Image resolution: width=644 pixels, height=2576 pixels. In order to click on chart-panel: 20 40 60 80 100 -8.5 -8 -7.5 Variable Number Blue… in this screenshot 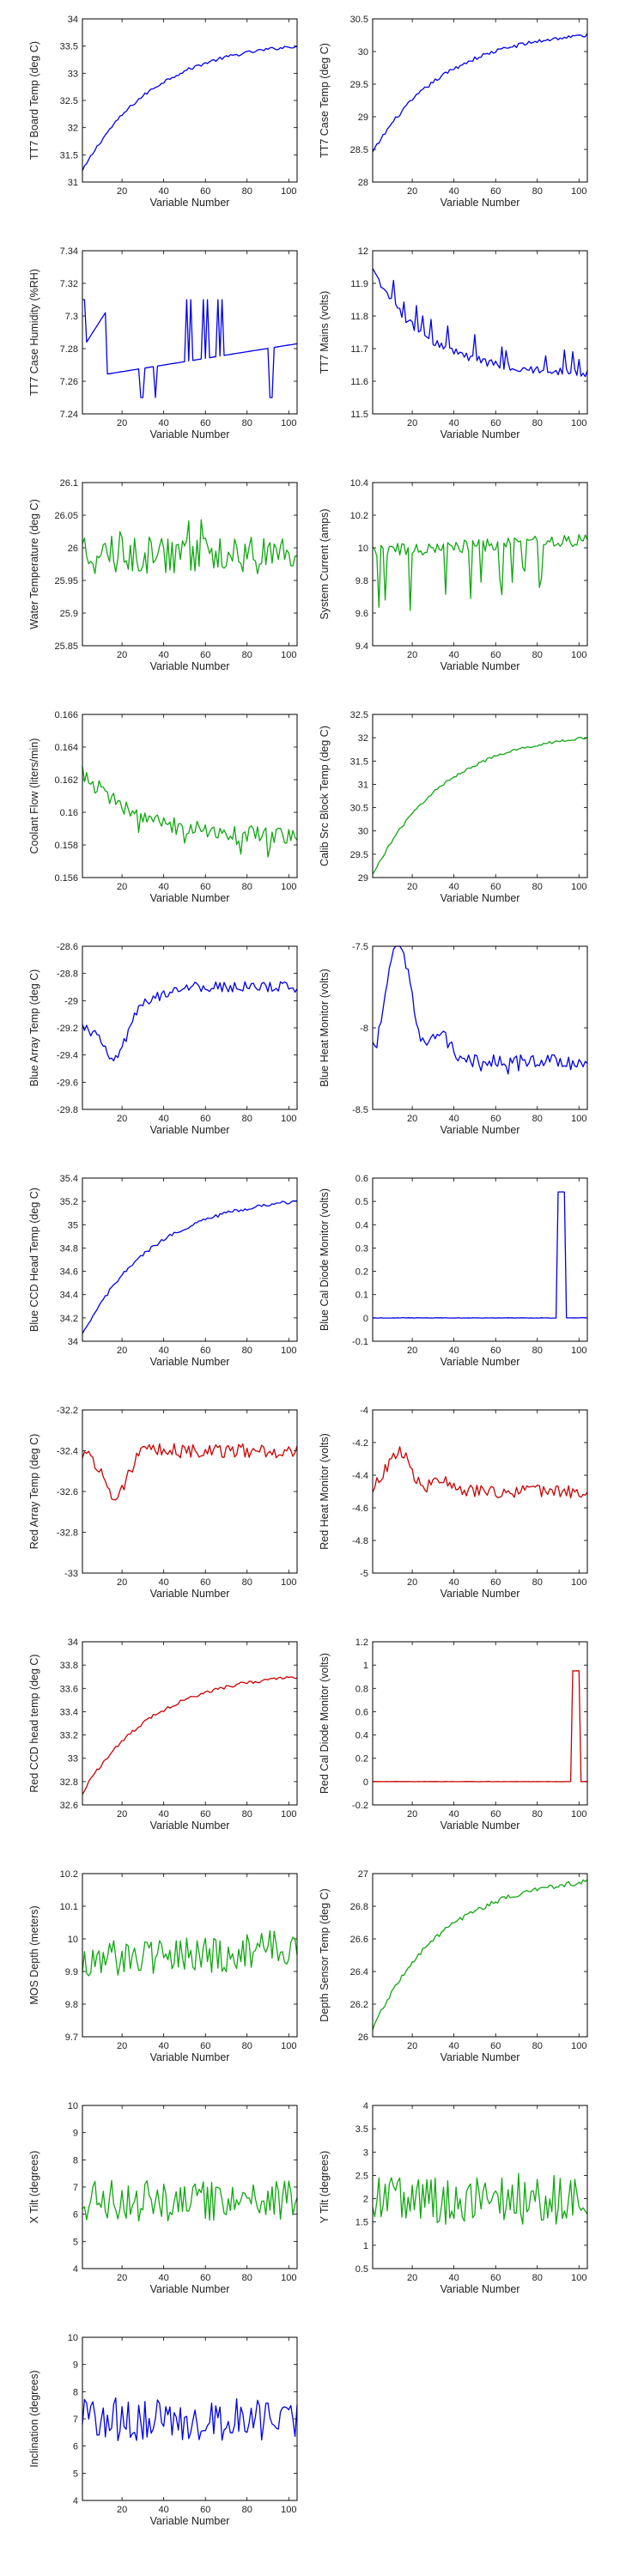, I will do `click(450, 1047)`.